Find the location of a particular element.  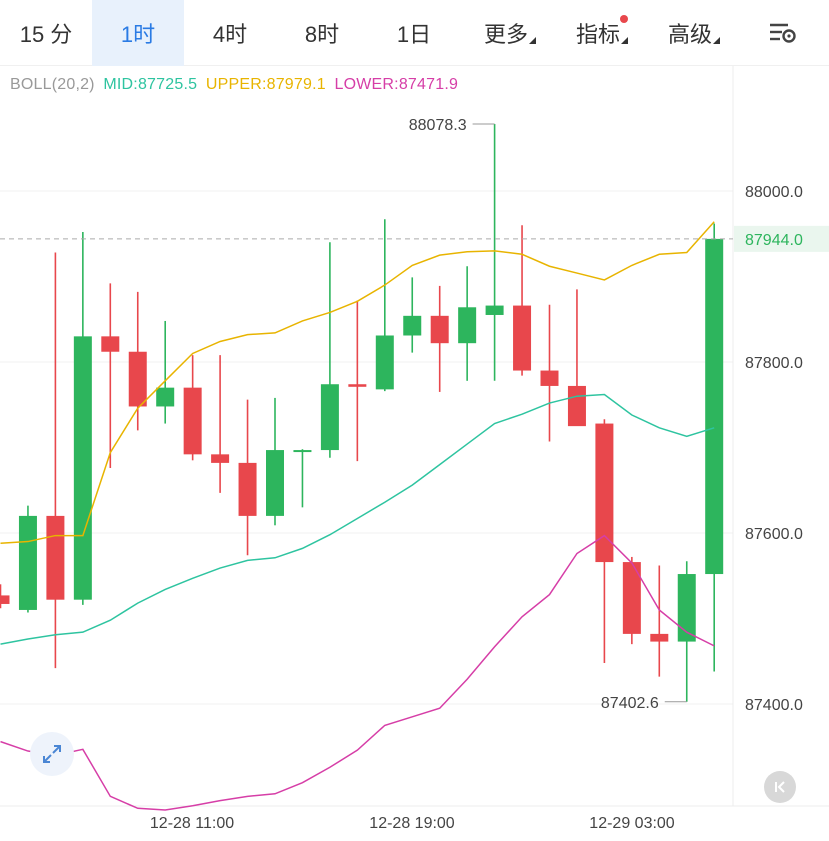

chart-settings-icon is located at coordinates (783, 33).